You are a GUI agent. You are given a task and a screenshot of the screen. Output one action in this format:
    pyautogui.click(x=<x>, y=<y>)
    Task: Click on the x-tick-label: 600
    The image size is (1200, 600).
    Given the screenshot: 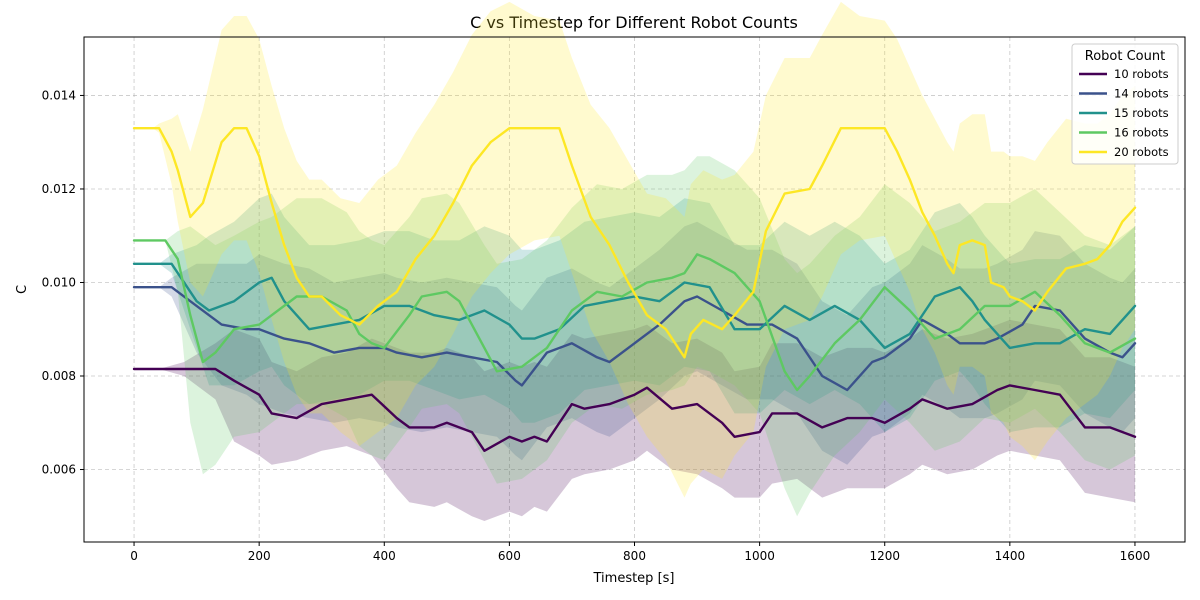 What is the action you would take?
    pyautogui.click(x=509, y=556)
    